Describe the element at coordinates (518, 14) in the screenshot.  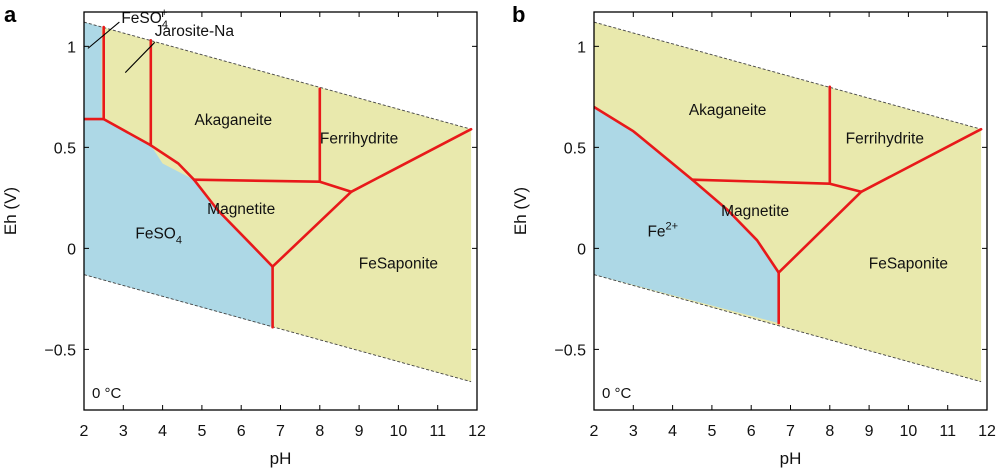
I see `panel-letter: b` at that location.